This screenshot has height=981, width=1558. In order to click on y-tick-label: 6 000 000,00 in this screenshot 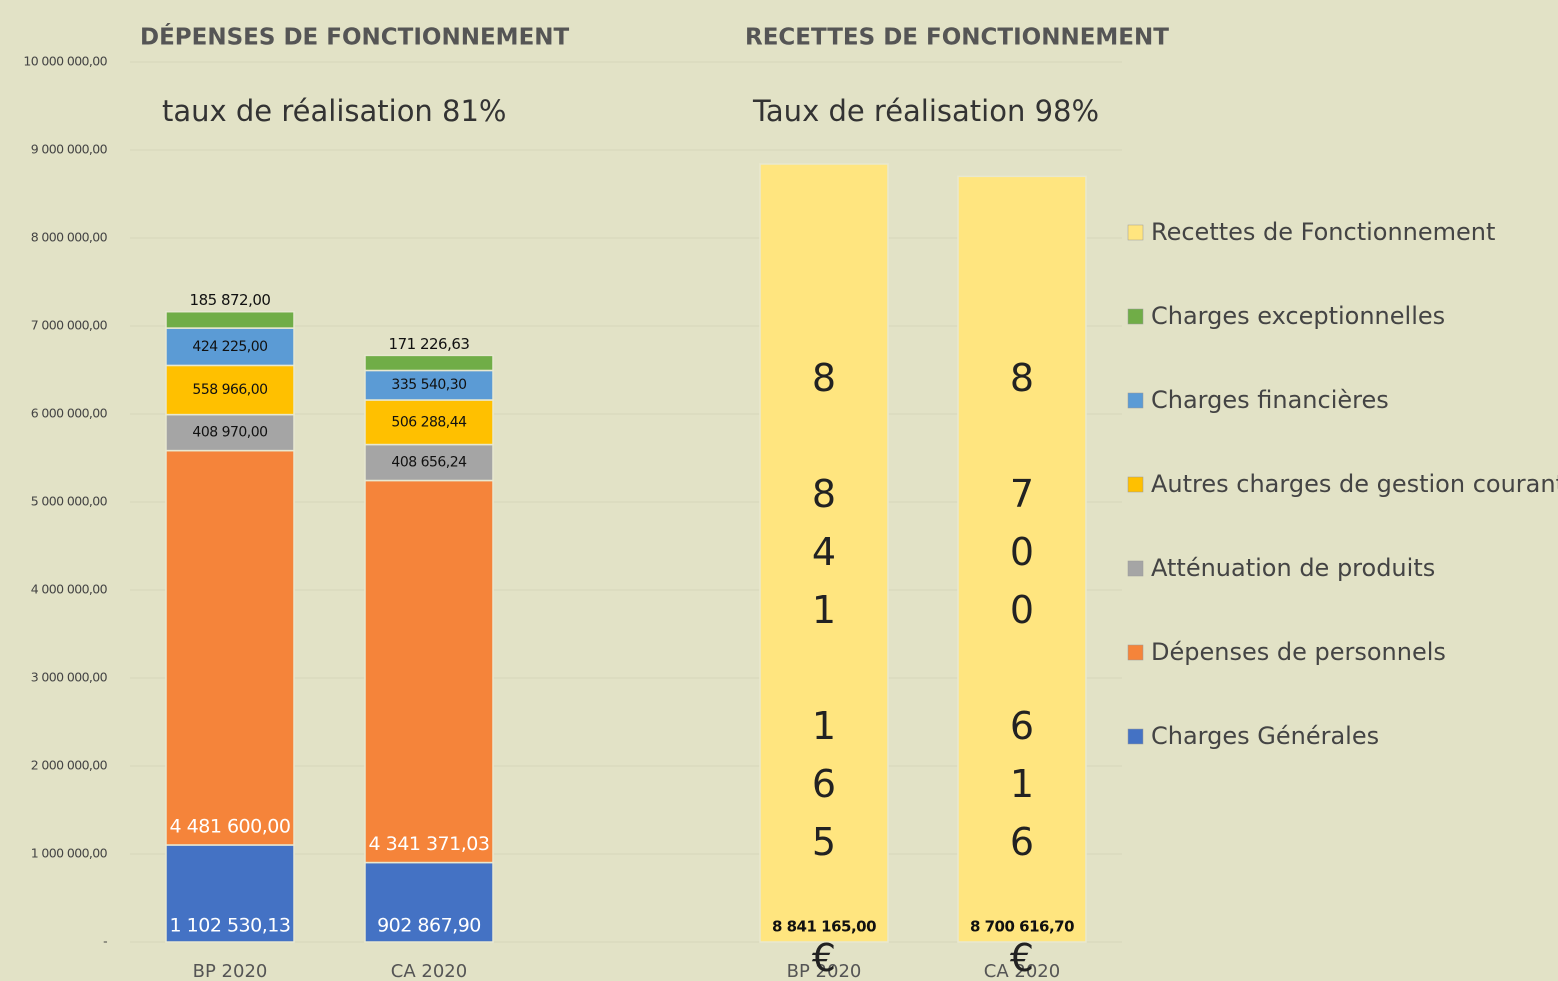, I will do `click(69, 413)`.